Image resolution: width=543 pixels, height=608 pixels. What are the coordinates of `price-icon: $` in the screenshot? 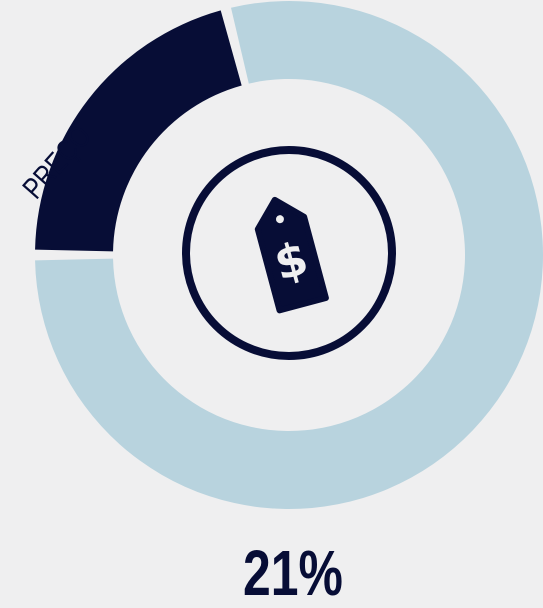 It's located at (289, 253).